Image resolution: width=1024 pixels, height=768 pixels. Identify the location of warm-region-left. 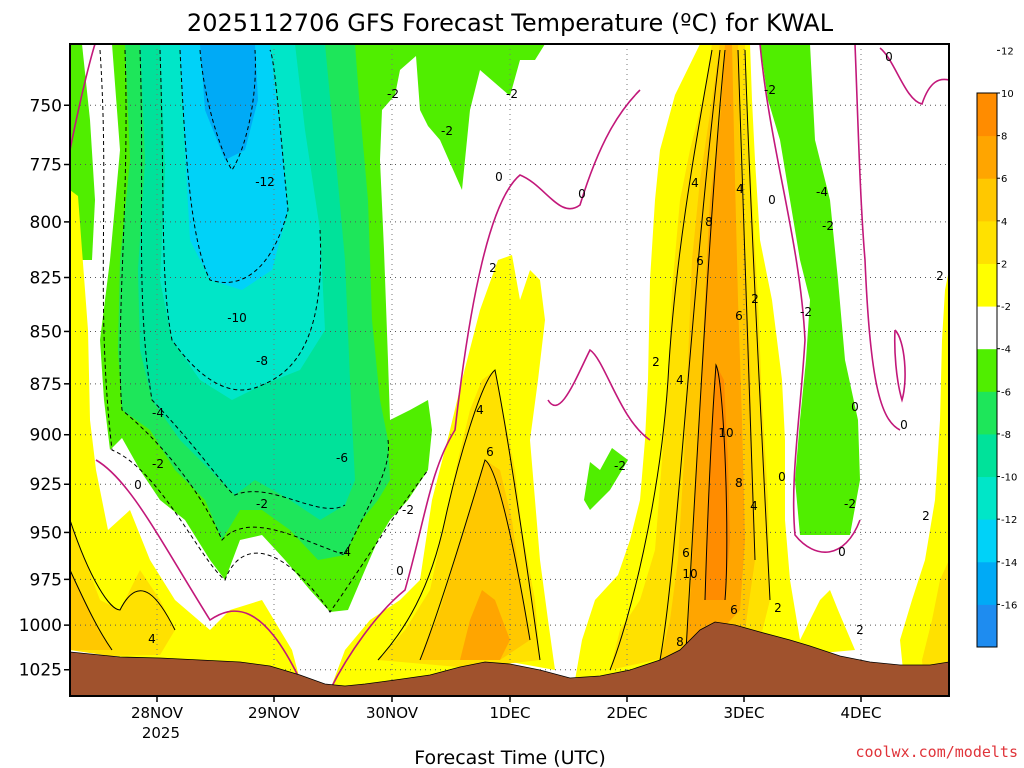
(185, 435).